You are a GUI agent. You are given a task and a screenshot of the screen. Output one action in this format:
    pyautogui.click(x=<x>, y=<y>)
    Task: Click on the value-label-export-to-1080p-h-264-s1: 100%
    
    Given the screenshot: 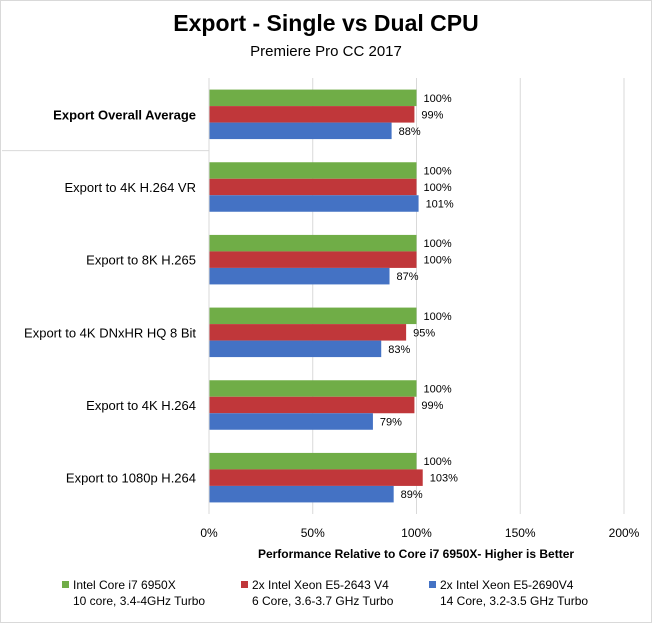 What is the action you would take?
    pyautogui.click(x=438, y=462)
    